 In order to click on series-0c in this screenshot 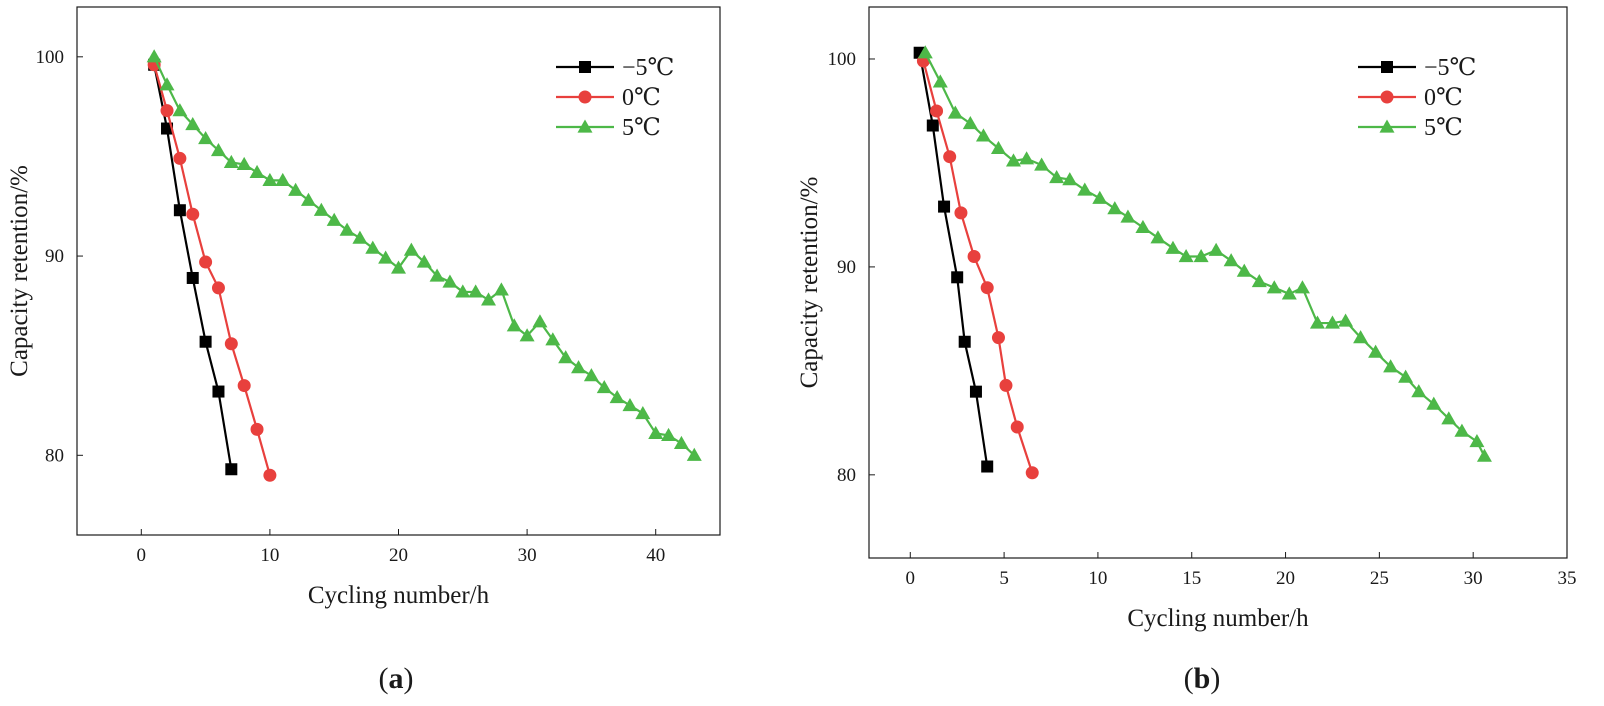, I will do `click(977, 267)`.